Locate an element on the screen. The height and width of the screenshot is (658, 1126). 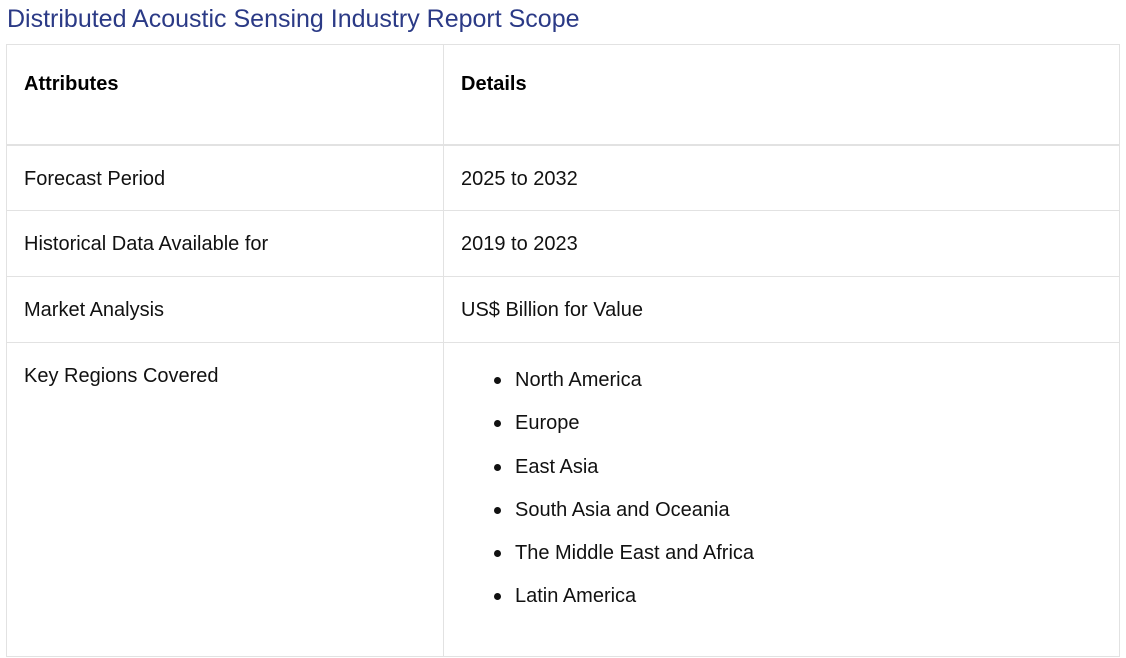
table-row: Market Analysis US$ Billion for Value is located at coordinates (563, 309).